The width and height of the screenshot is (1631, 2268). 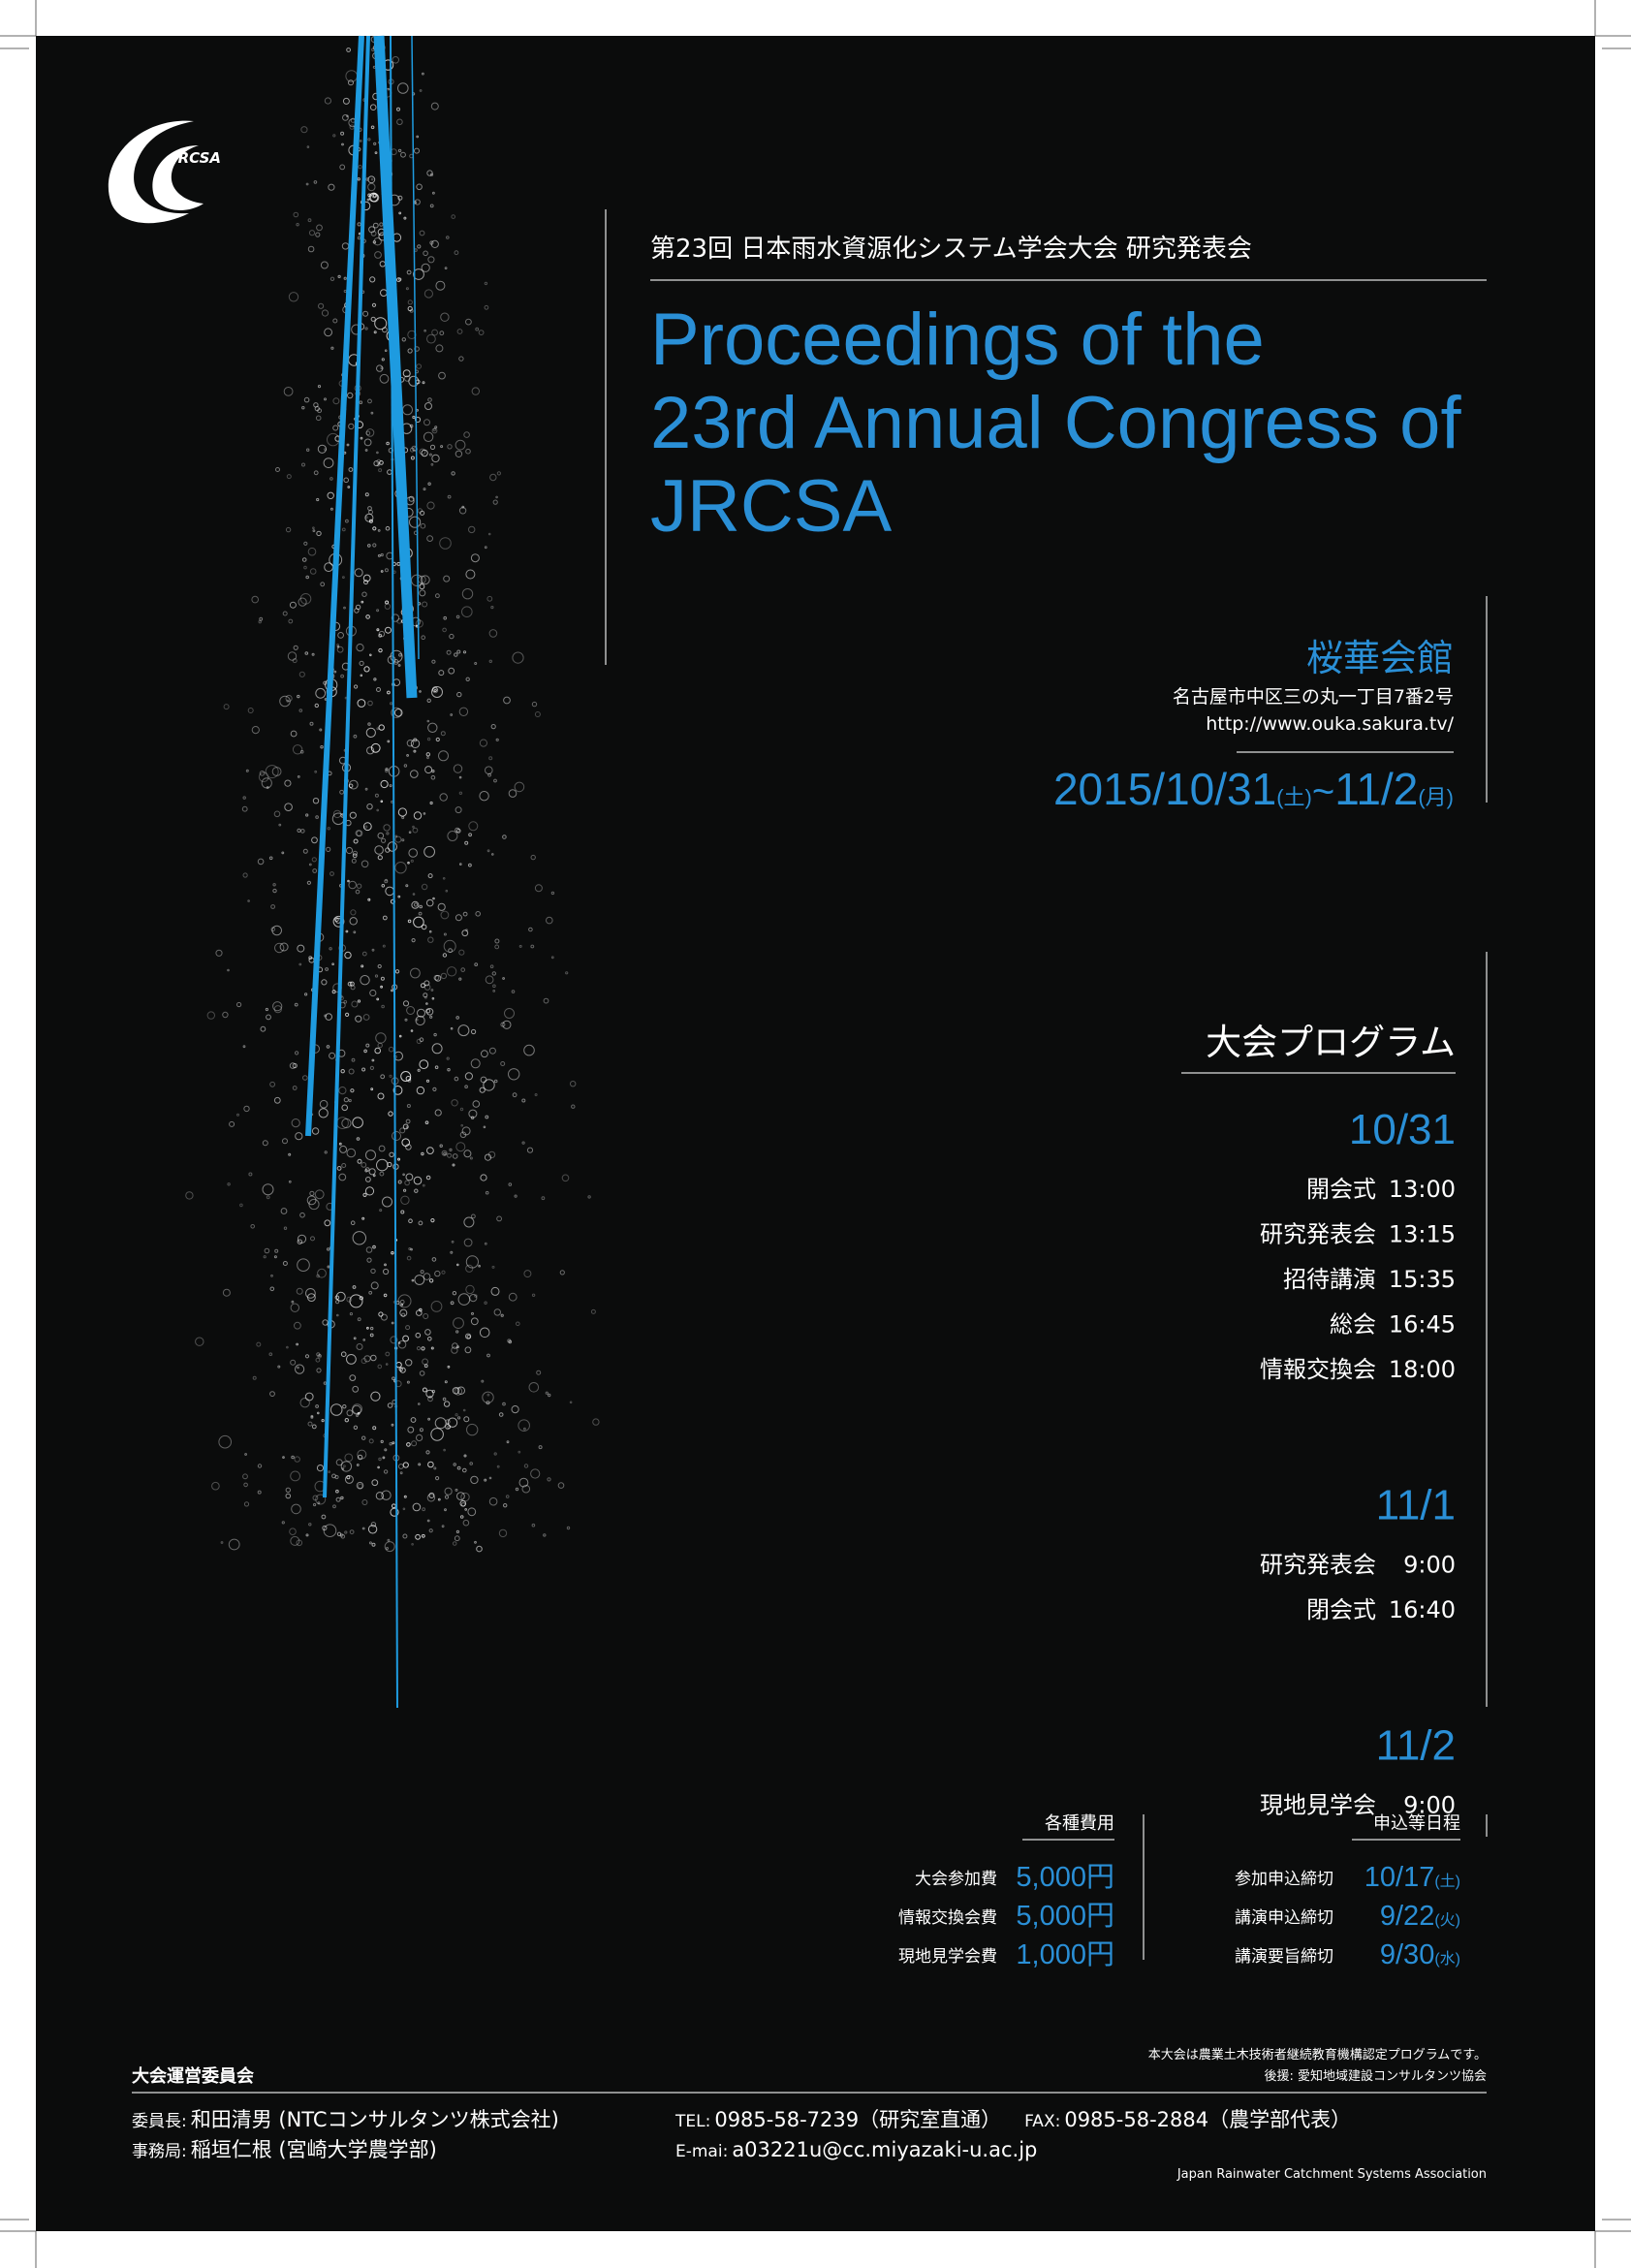 I want to click on subtitle: 第23回 日本雨水資源化システム学会大会 研究発表会, so click(x=951, y=250).